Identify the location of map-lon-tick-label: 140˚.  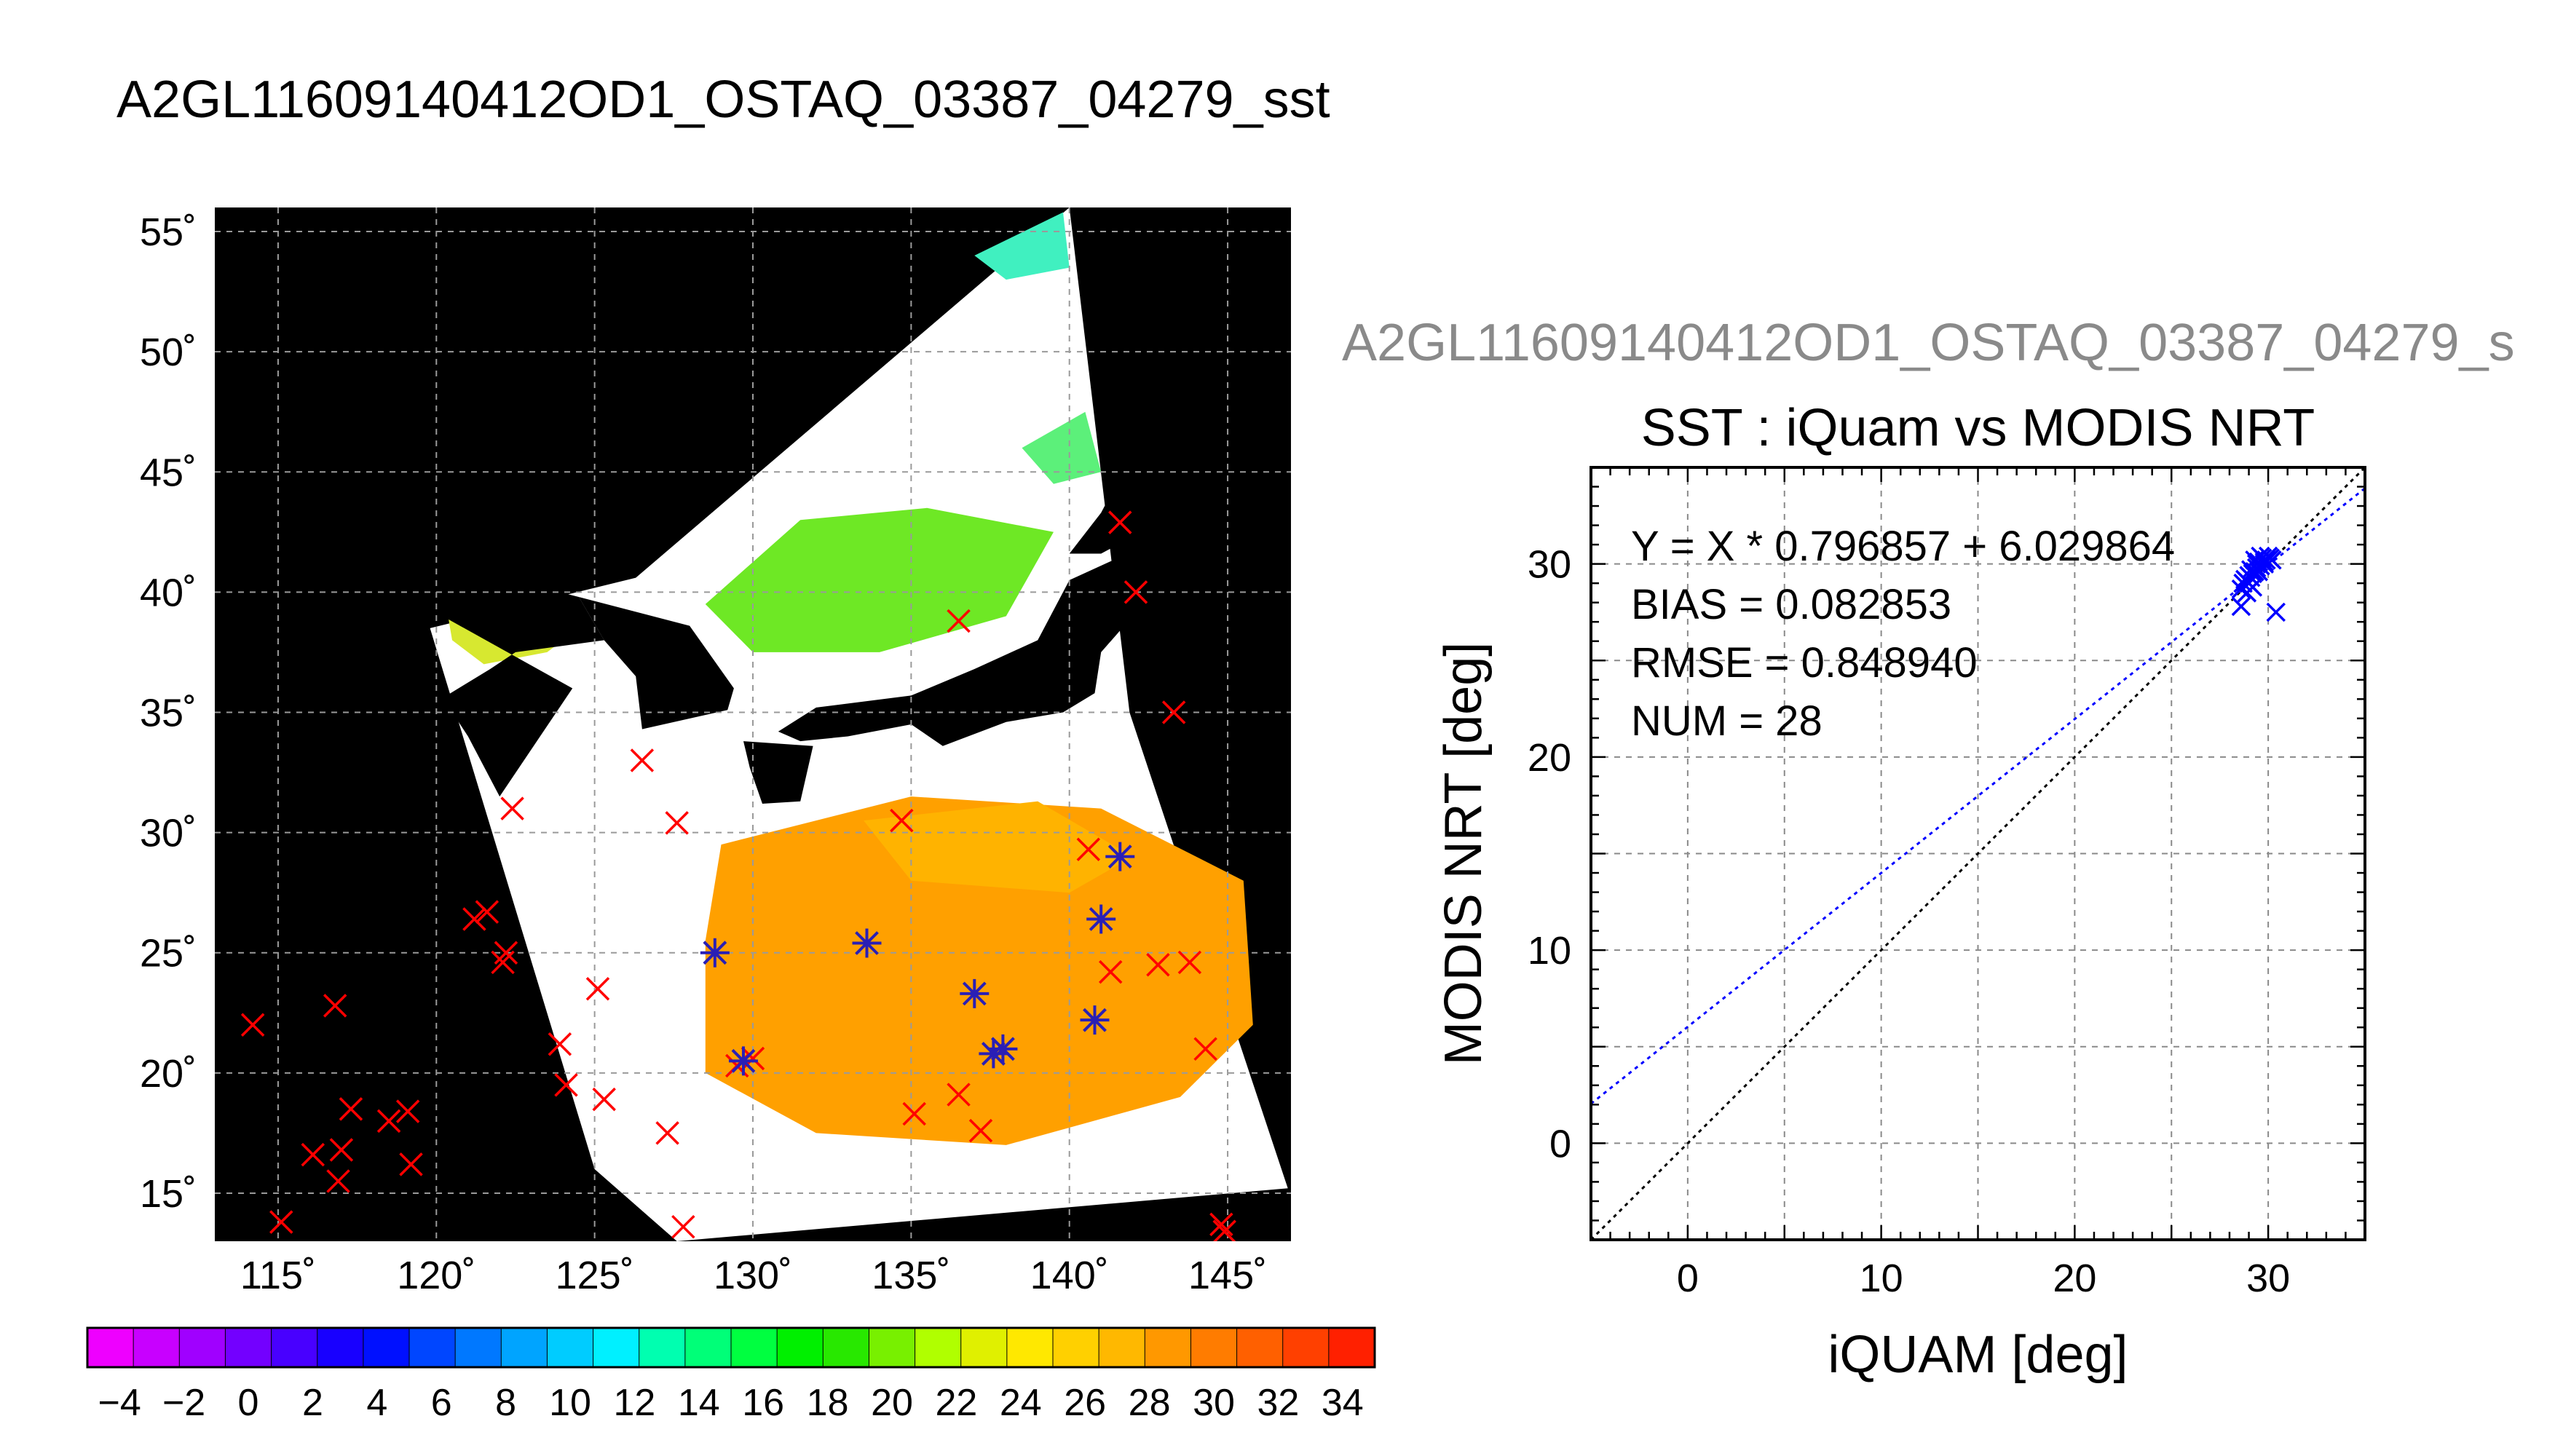
(1069, 1275).